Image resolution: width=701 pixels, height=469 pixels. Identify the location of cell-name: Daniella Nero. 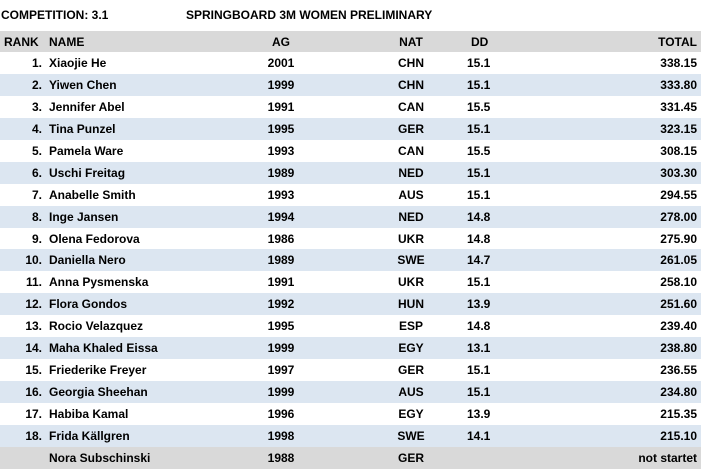
(87, 260).